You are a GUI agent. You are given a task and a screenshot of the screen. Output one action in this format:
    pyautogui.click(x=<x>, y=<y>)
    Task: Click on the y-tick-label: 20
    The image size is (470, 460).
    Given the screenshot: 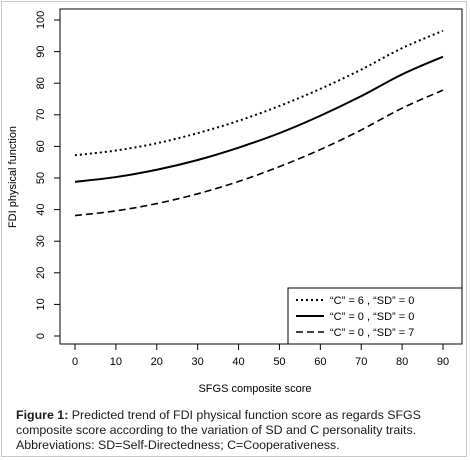 What is the action you would take?
    pyautogui.click(x=41, y=273)
    